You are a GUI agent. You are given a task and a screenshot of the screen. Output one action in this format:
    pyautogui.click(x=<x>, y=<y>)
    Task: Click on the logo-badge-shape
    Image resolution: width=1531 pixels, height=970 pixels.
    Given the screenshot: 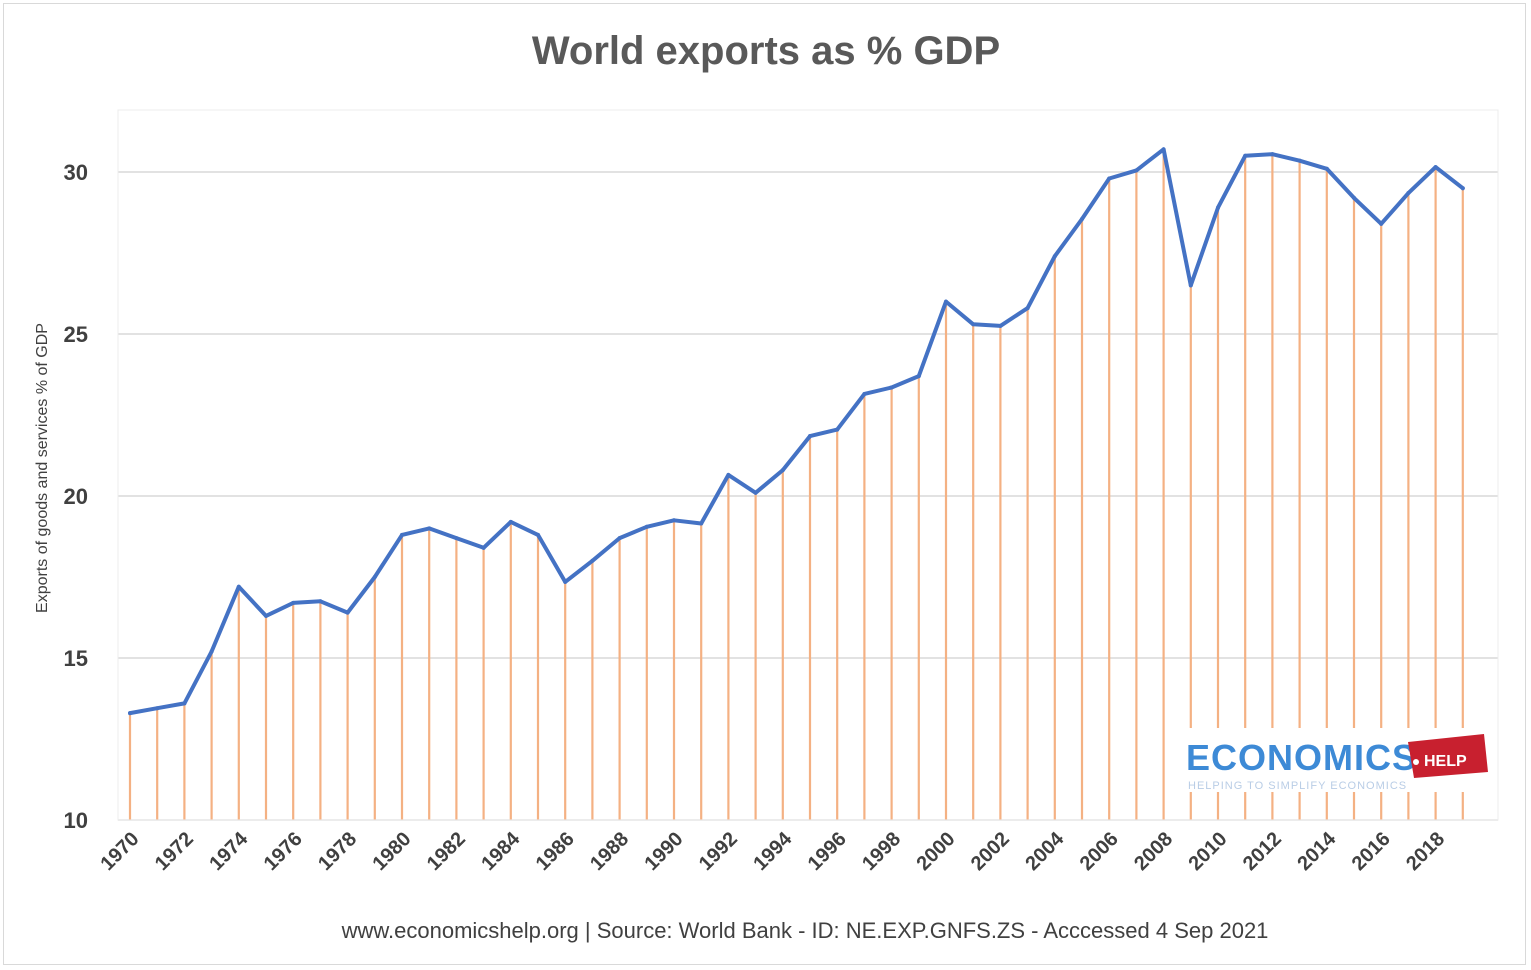 What is the action you would take?
    pyautogui.click(x=1448, y=756)
    